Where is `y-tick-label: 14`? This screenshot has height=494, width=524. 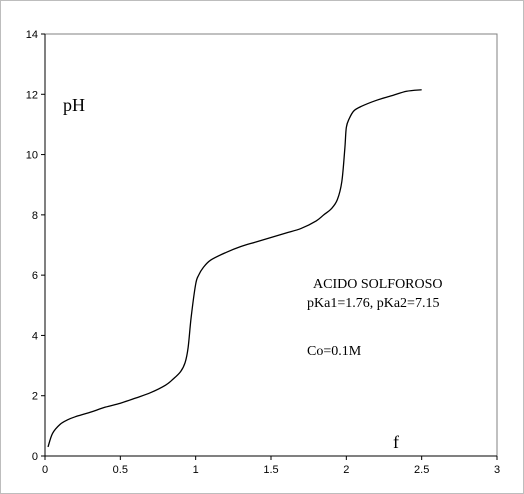
y-tick-label: 14 is located at coordinates (32, 35).